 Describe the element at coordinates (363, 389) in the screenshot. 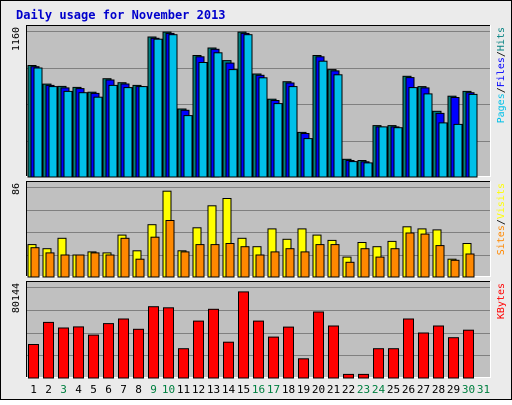

I see `x-tick-label-day-23: 23` at that location.